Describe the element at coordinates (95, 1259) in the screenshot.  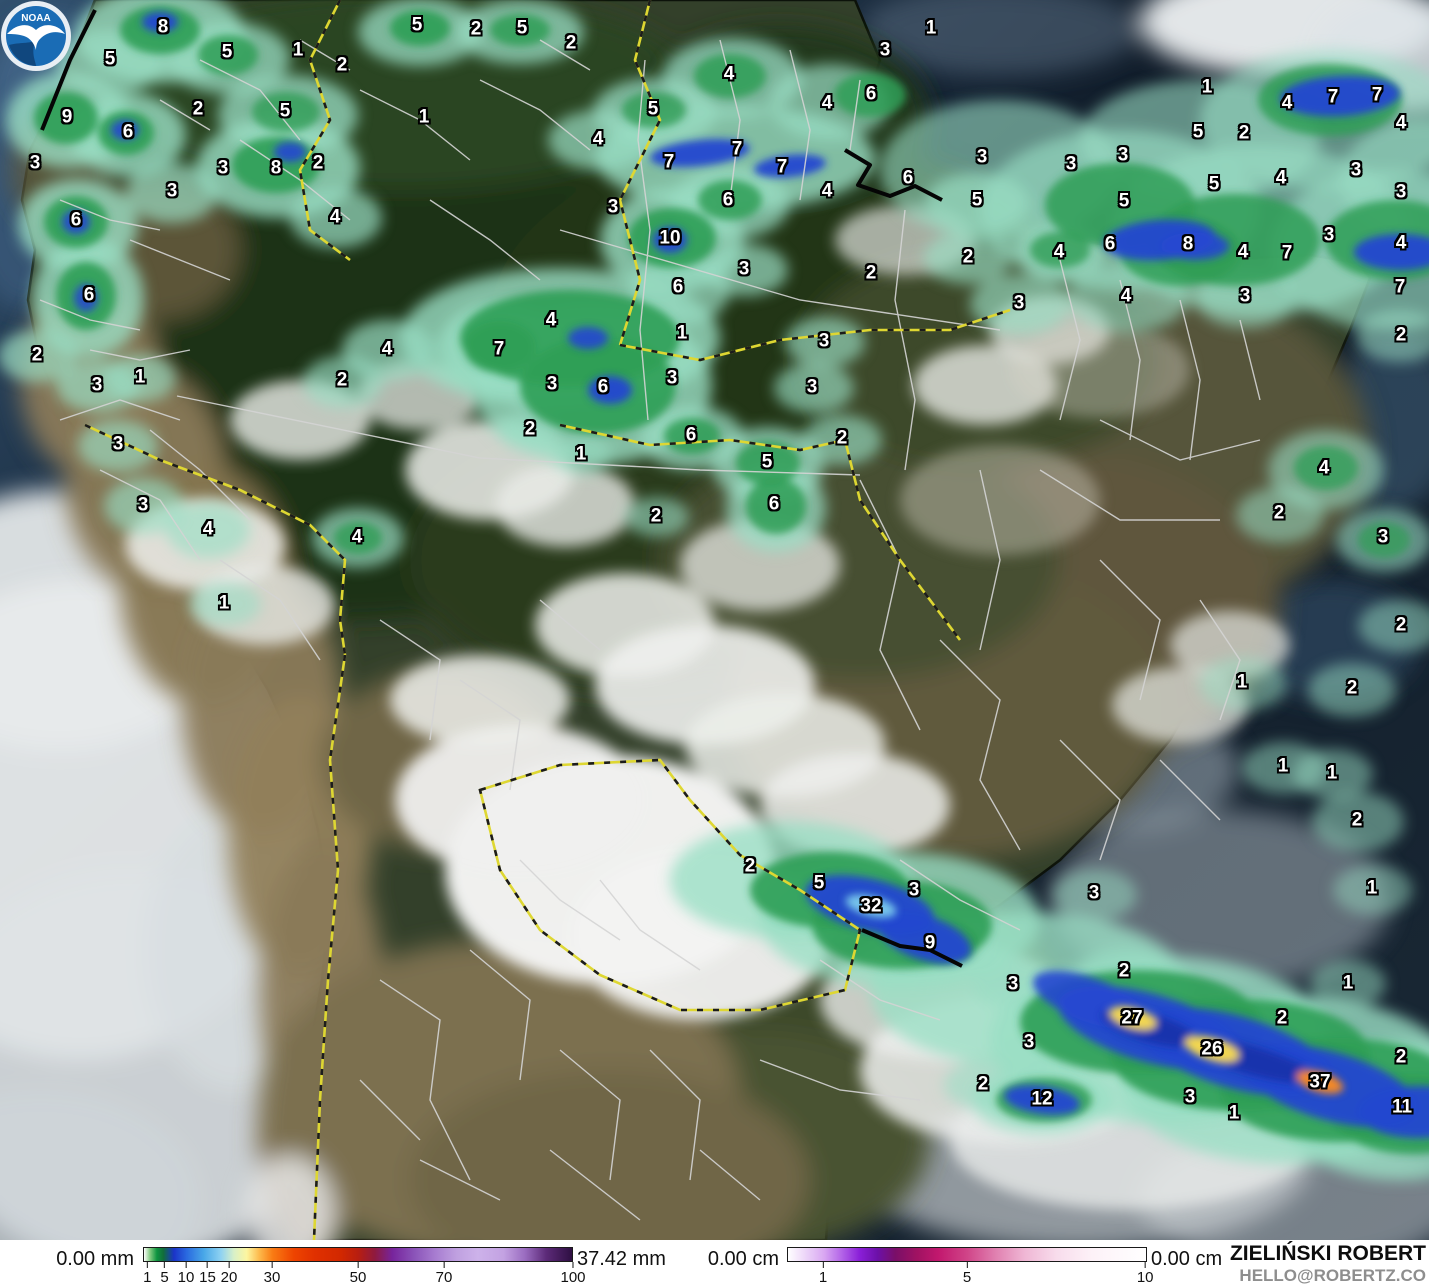
I see `precip-scale-min-label: 0.00 mm` at that location.